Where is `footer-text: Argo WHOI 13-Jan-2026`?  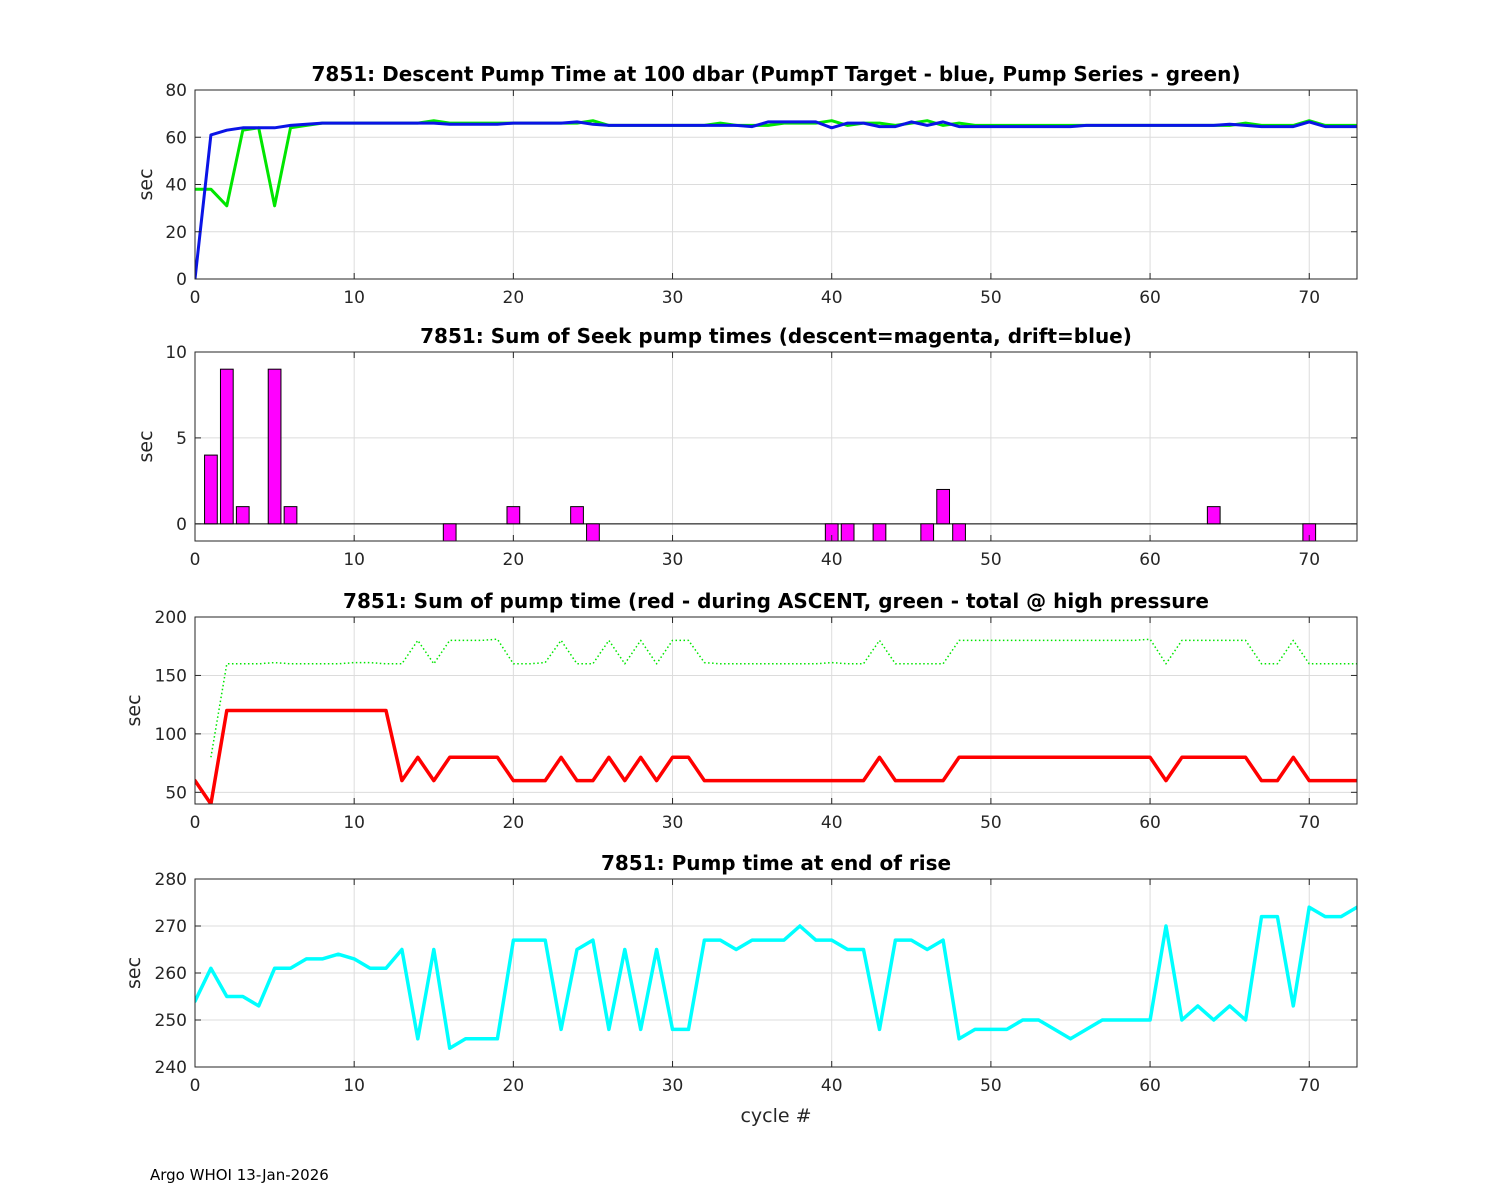
footer-text: Argo WHOI 13-Jan-2026 is located at coordinates (239, 1175).